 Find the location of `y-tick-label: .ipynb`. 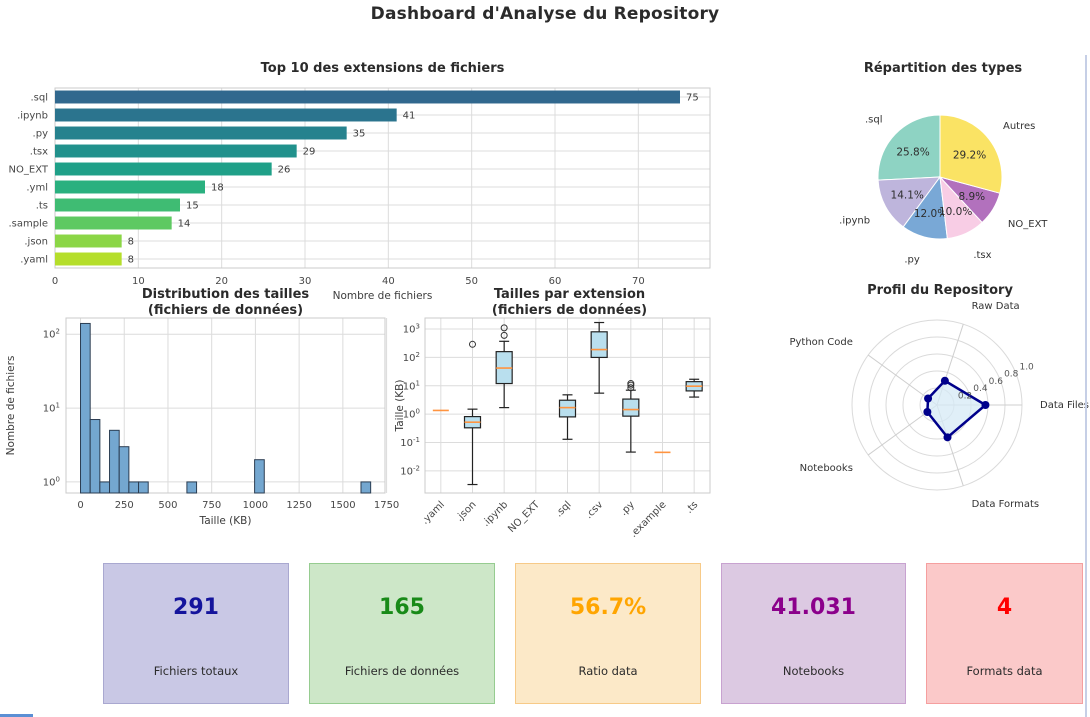

y-tick-label: .ipynb is located at coordinates (32, 116).